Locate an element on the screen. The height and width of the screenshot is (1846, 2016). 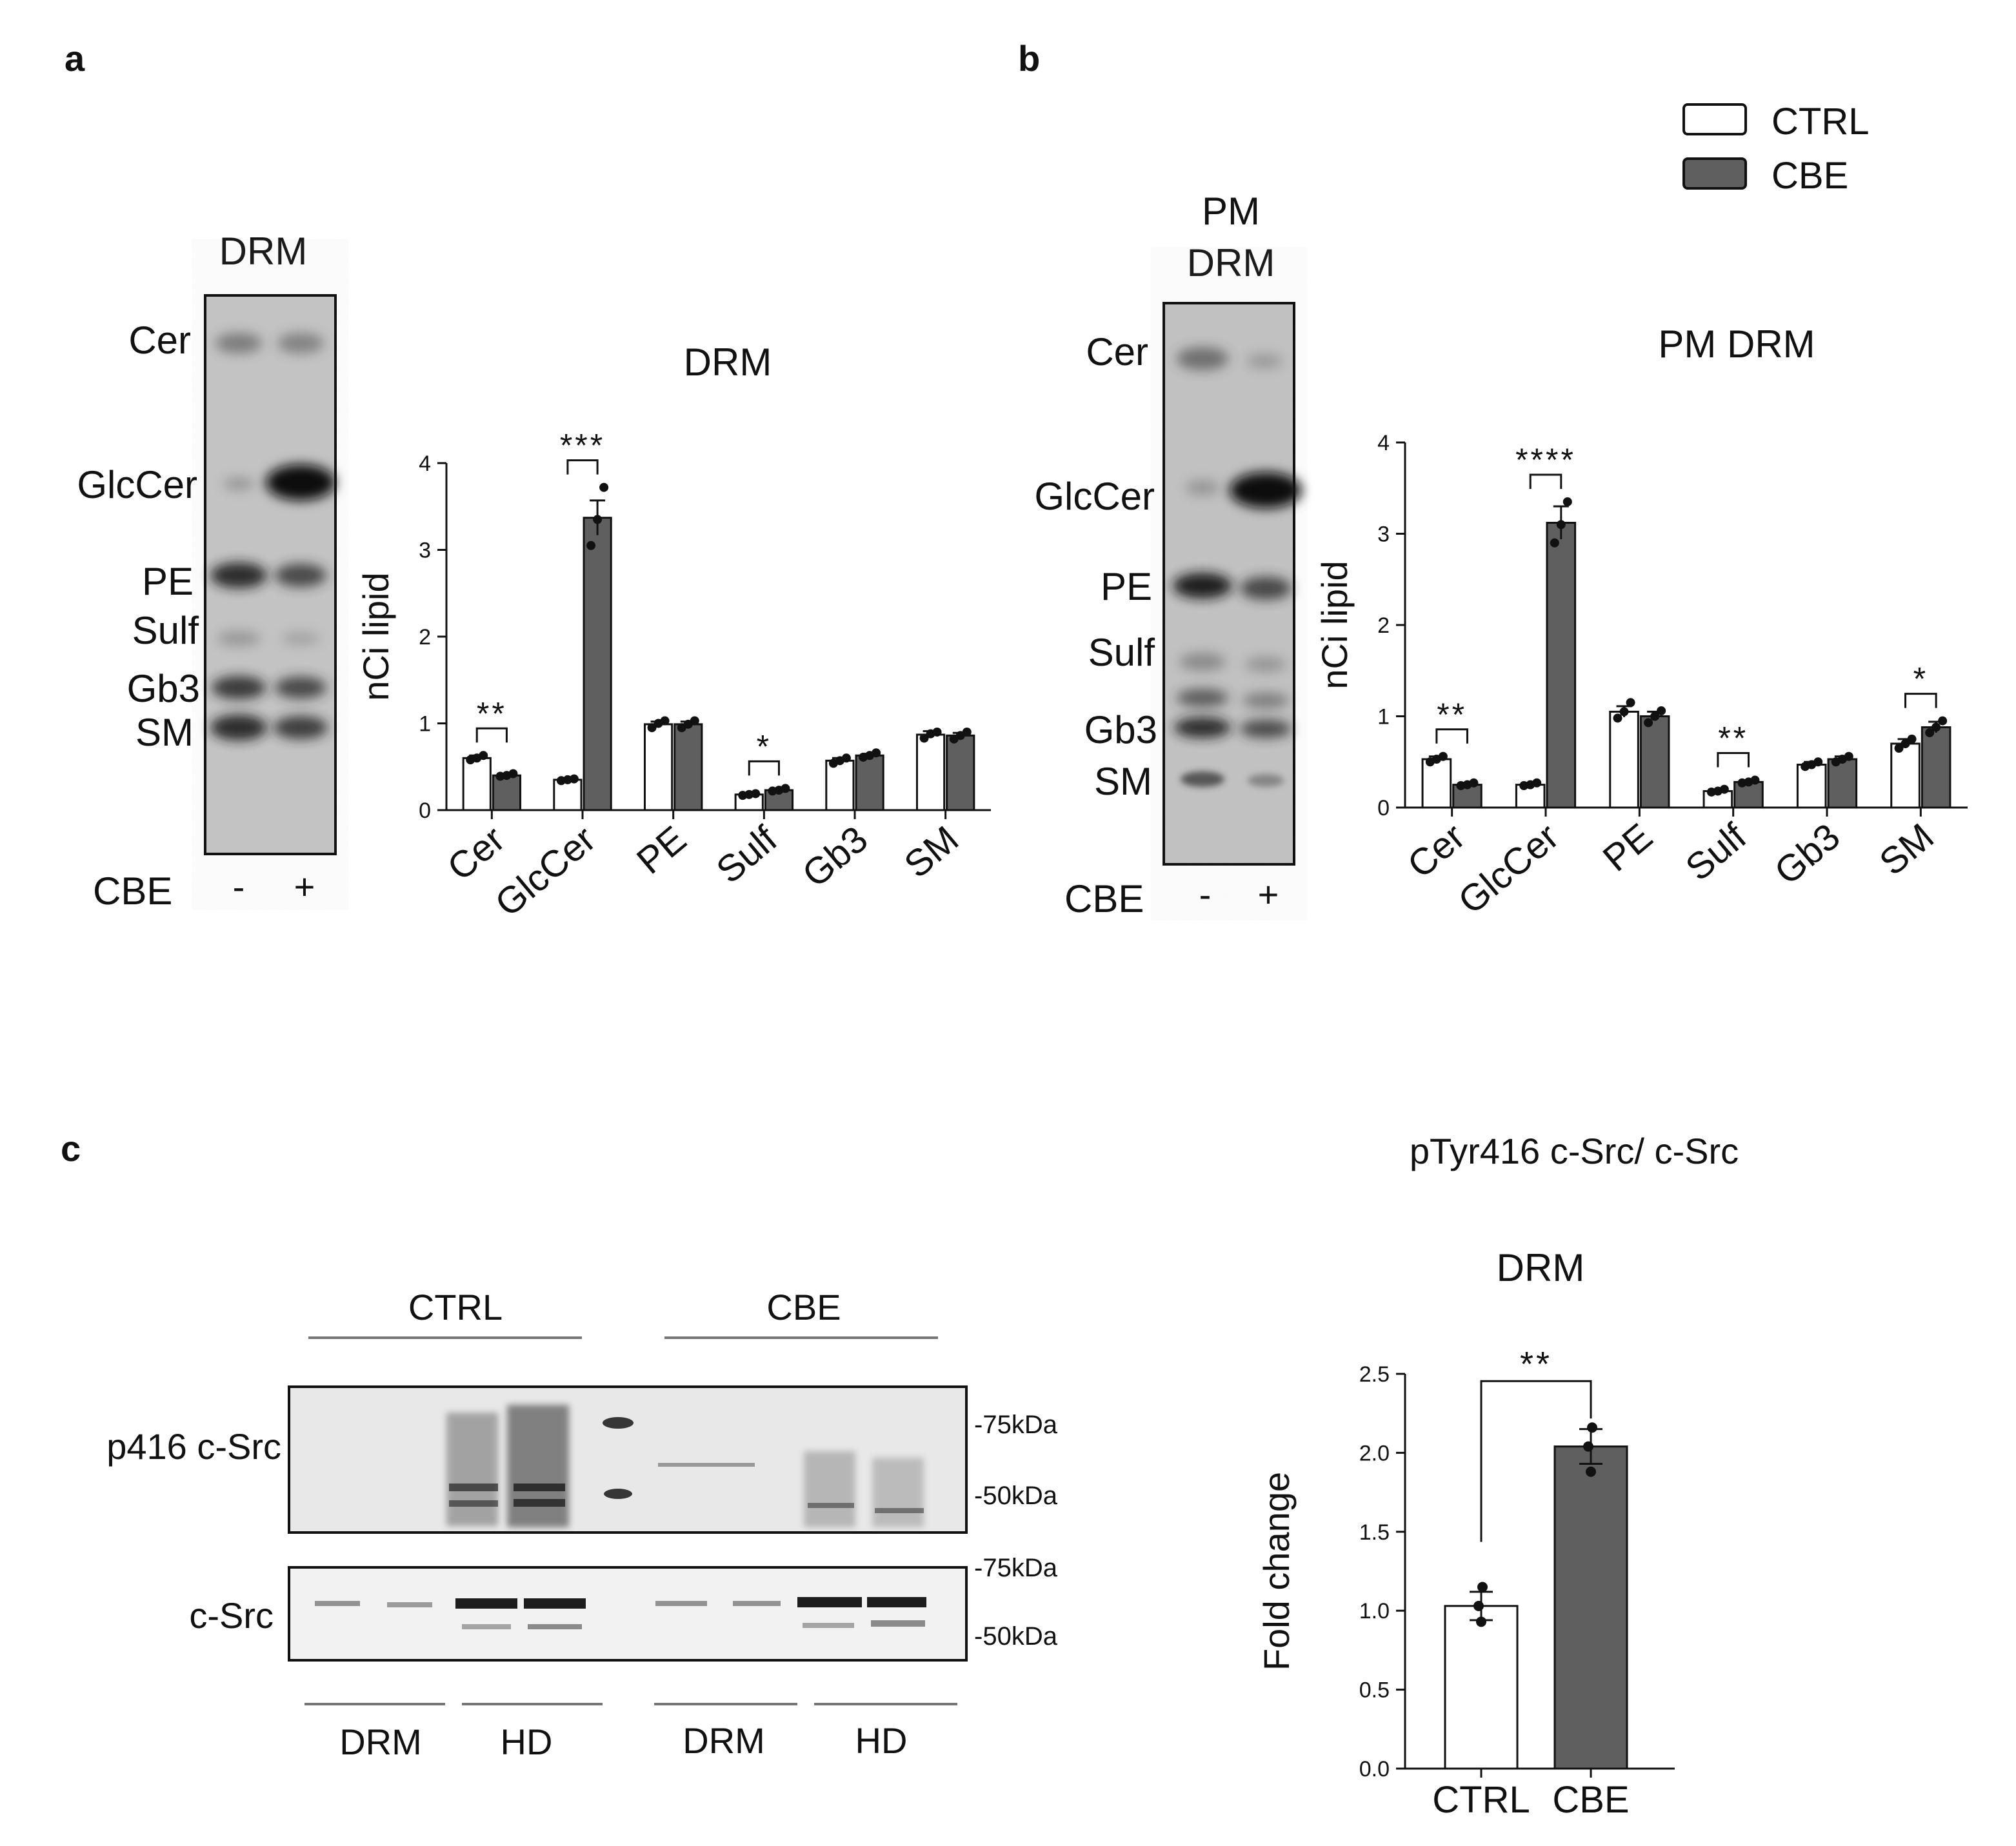
chart-c-ytick-label-4: 2.0 is located at coordinates (1374, 1453).